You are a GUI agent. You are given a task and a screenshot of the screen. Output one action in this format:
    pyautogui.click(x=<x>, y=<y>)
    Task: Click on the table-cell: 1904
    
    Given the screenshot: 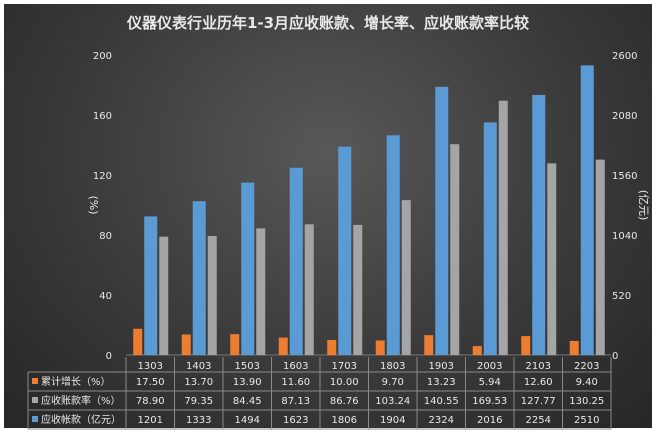 What is the action you would take?
    pyautogui.click(x=392, y=420)
    